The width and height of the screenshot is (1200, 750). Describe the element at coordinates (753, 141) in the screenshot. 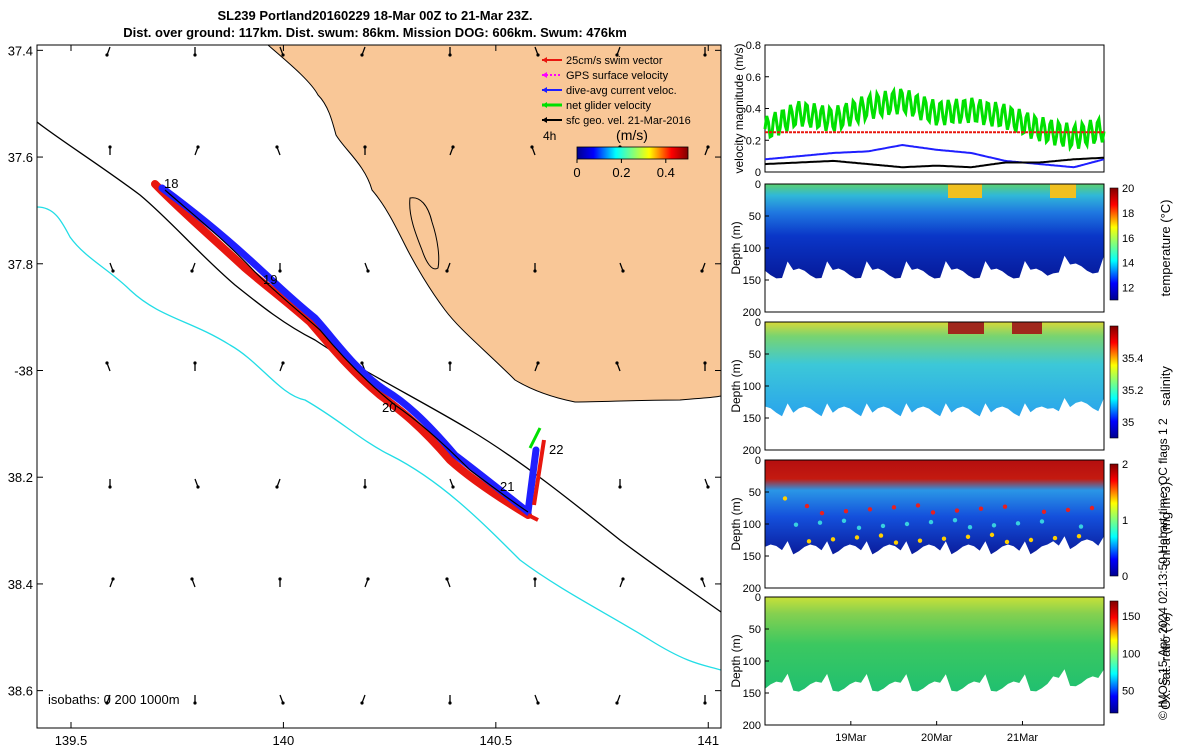

I see `vel-y-tick-label: 0.2` at that location.